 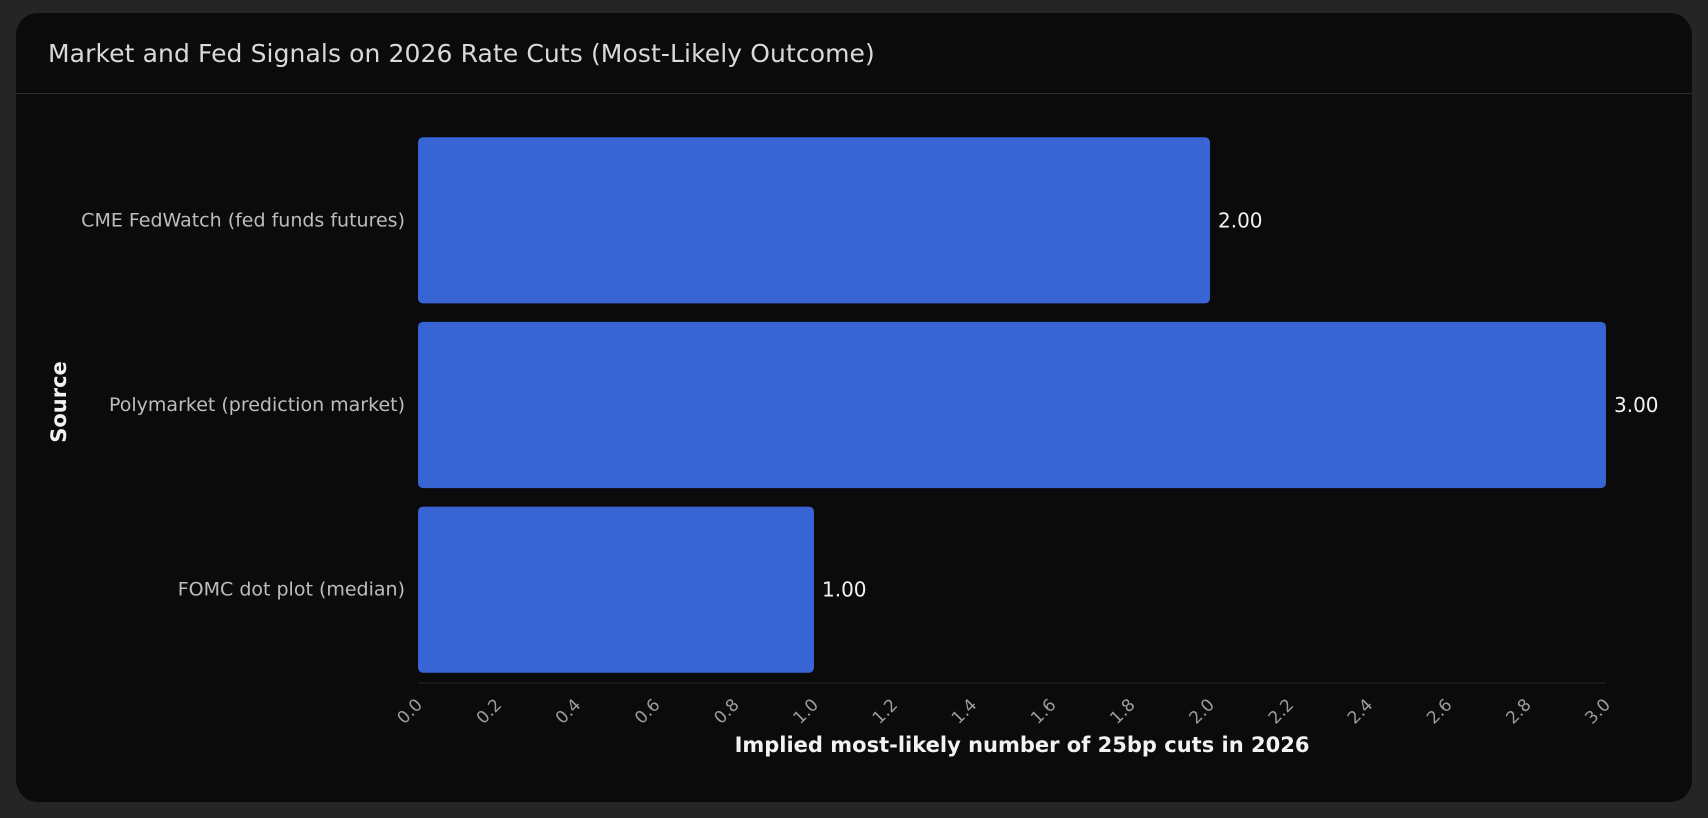 What do you see at coordinates (1202, 711) in the screenshot?
I see `x-tick-label: 2.0` at bounding box center [1202, 711].